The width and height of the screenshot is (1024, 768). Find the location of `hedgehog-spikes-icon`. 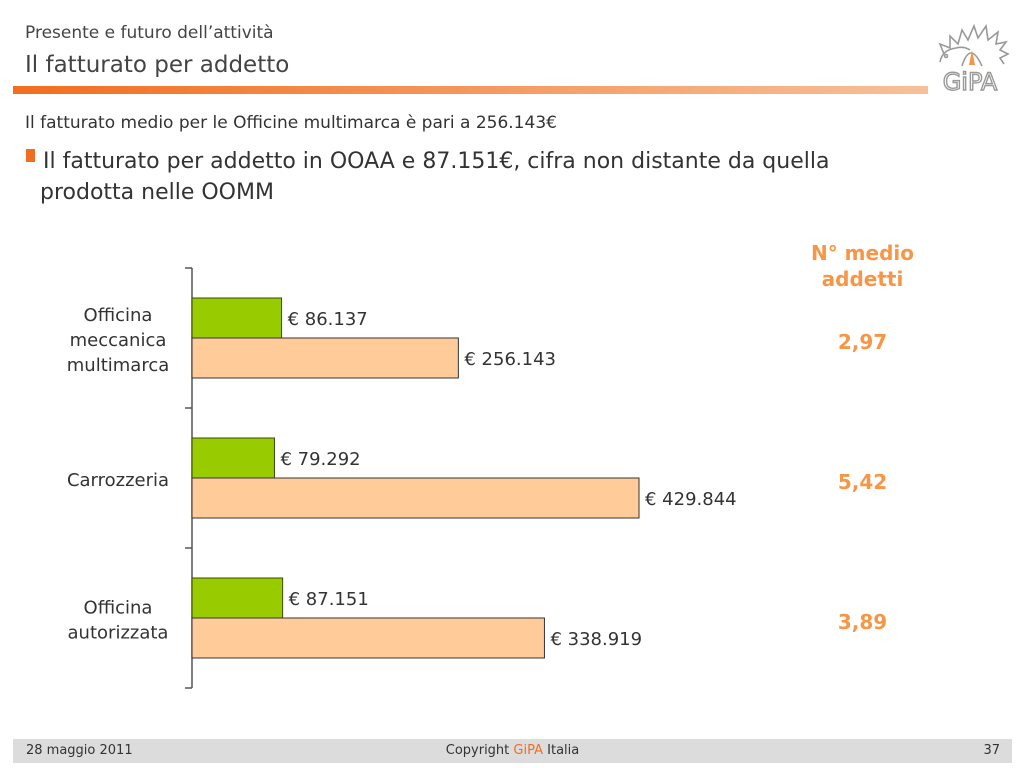

hedgehog-spikes-icon is located at coordinates (974, 44).